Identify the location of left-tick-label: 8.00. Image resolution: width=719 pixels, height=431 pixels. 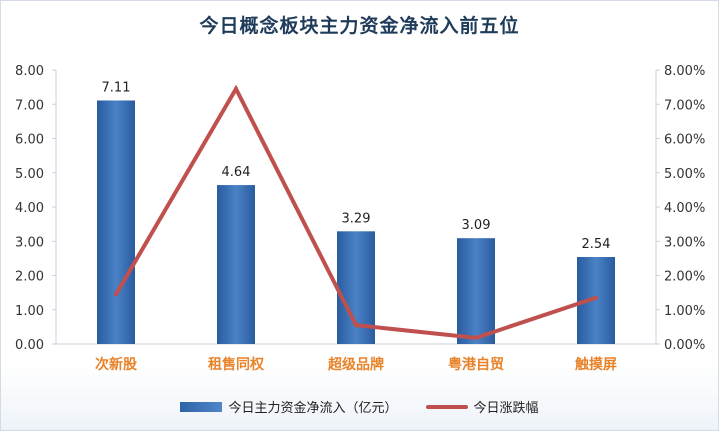
(29, 71).